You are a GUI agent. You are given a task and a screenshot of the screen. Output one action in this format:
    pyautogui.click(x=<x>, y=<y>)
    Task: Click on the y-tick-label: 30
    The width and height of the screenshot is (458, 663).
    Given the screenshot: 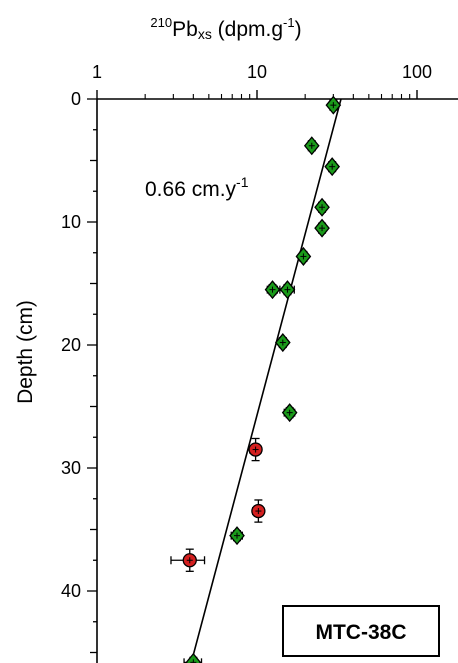 What is the action you would take?
    pyautogui.click(x=71, y=468)
    